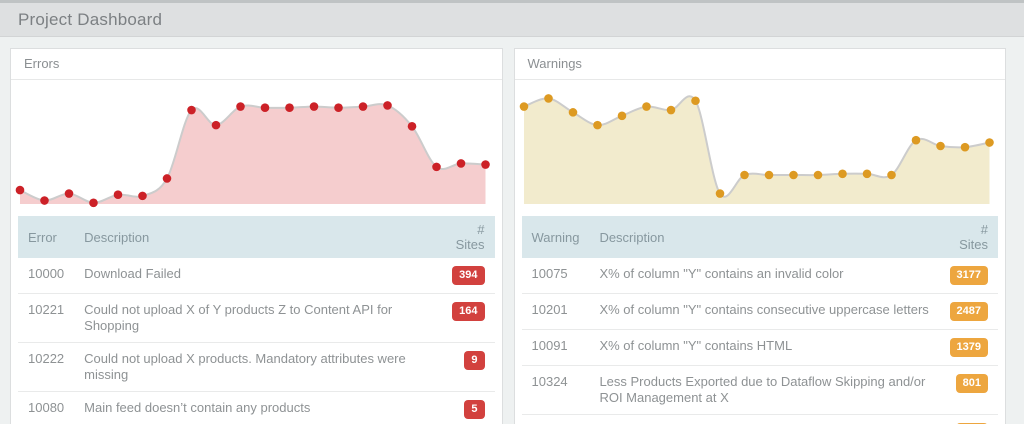 This screenshot has width=1024, height=424. I want to click on page-header: Project Dashboard, so click(512, 20).